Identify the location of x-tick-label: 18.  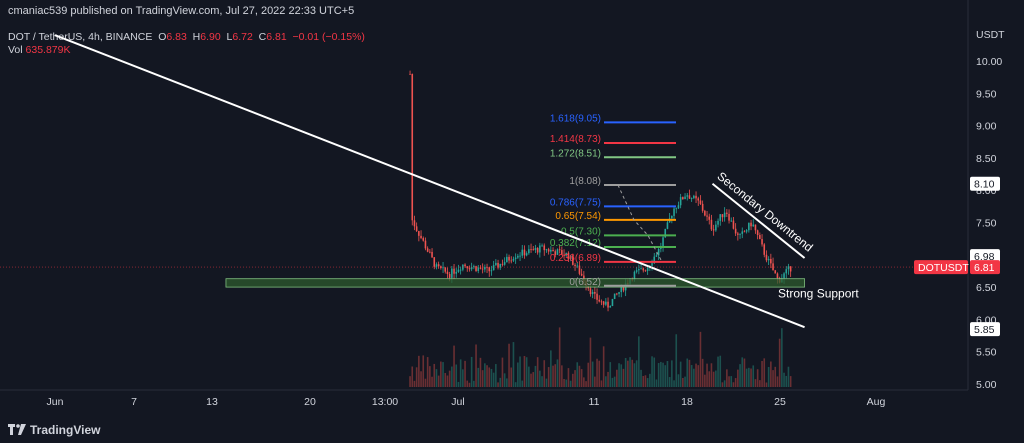
(687, 402).